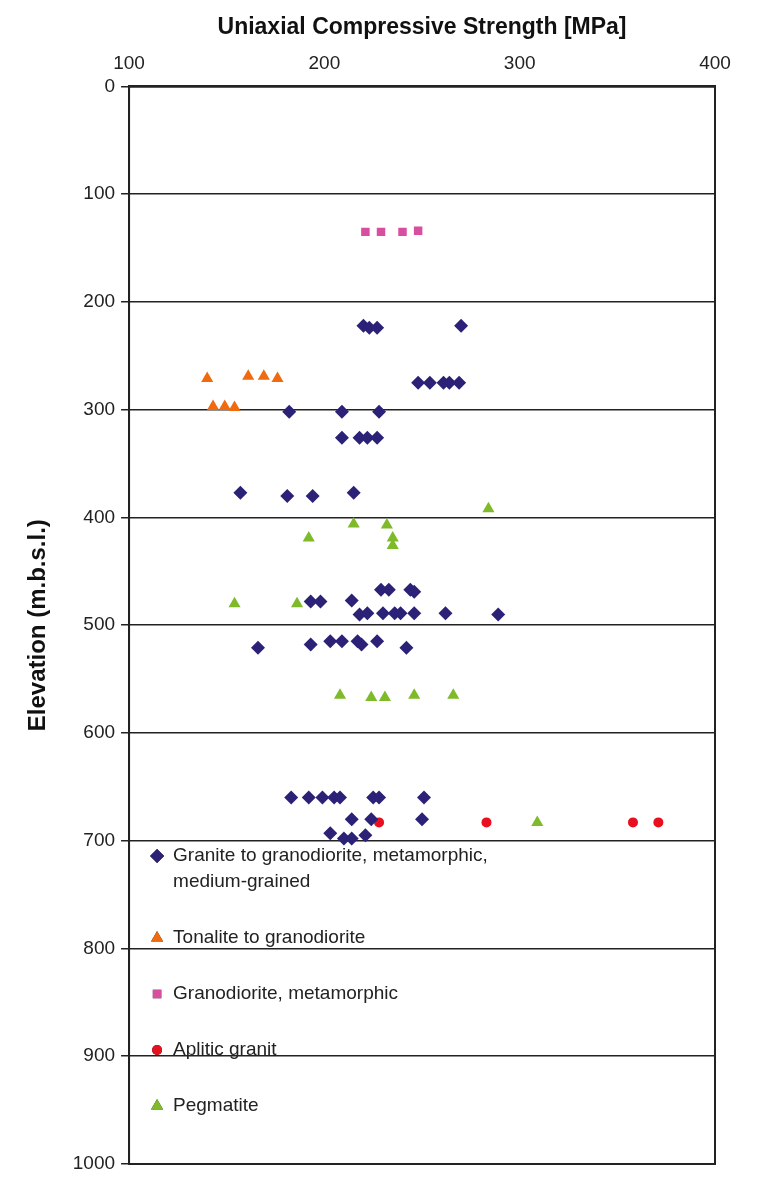 This screenshot has width=775, height=1202. I want to click on y-tick-label: 700, so click(99, 839).